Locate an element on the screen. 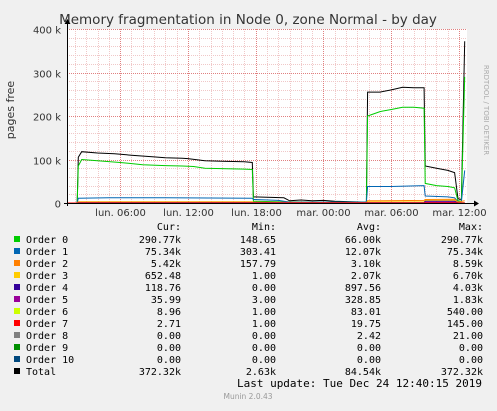 The width and height of the screenshot is (497, 411). legend-value-avg: 328.85 is located at coordinates (363, 300).